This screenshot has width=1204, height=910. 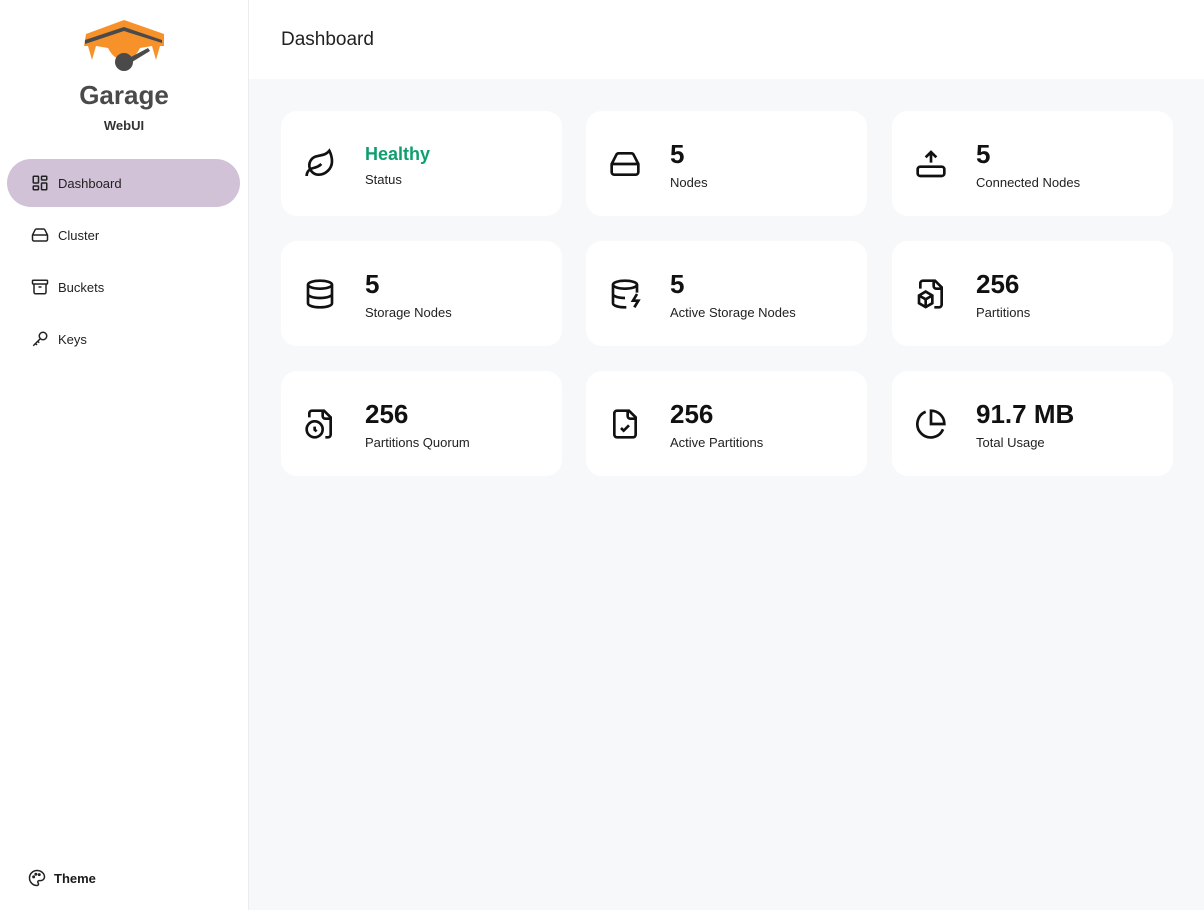 I want to click on total-usage-card: 91.7 MB Total Usage, so click(x=1032, y=423).